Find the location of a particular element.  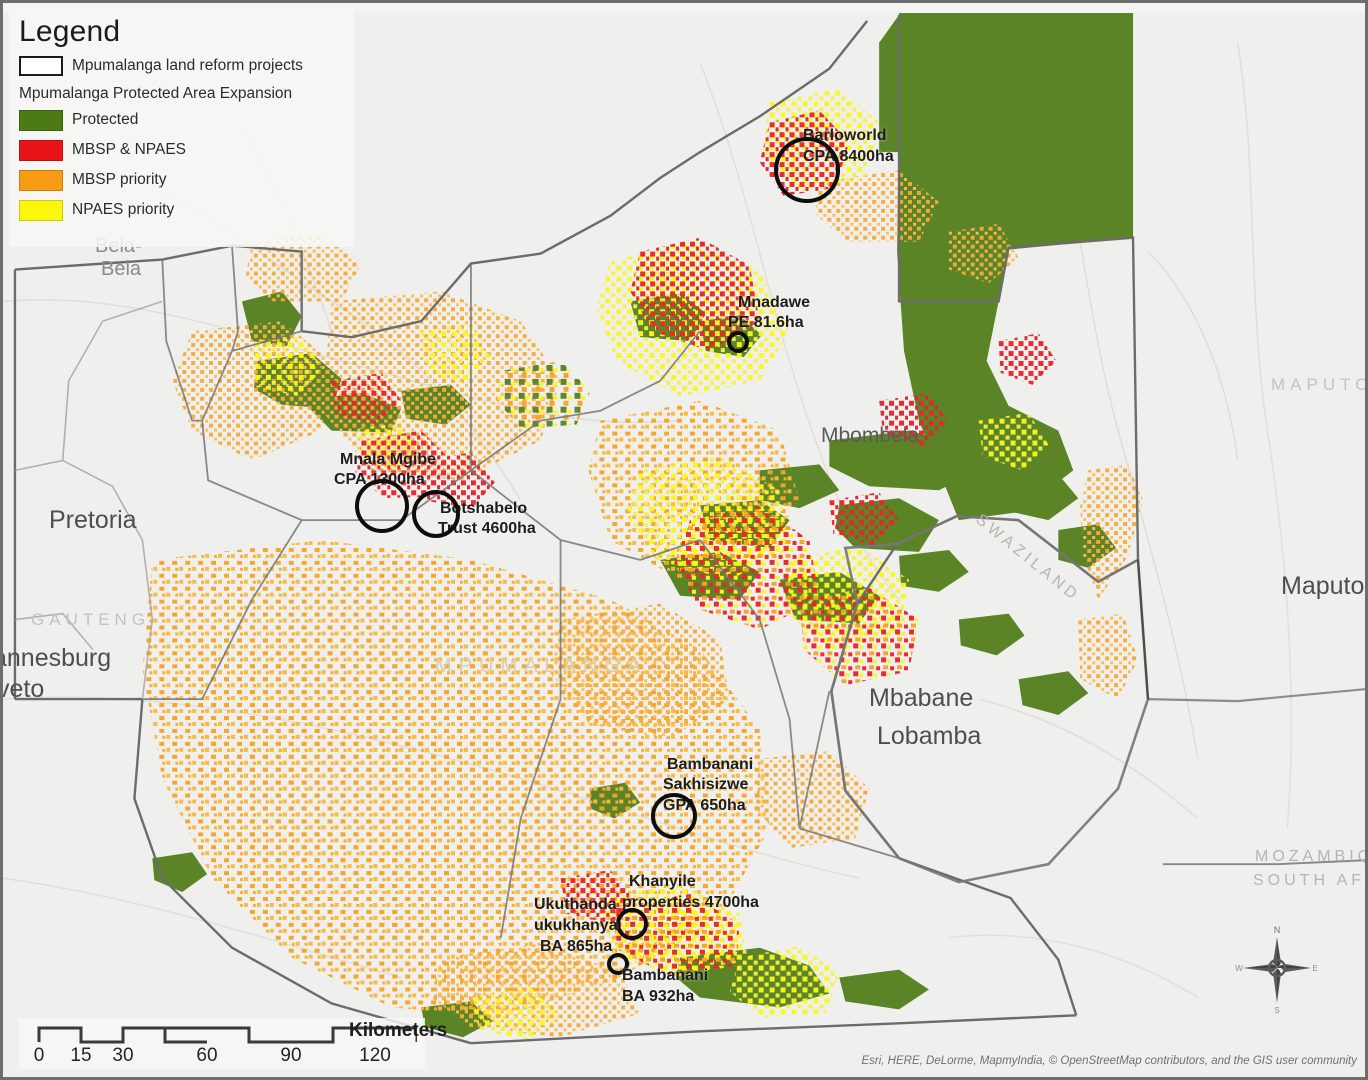

project-mnadawe-ring is located at coordinates (738, 342).